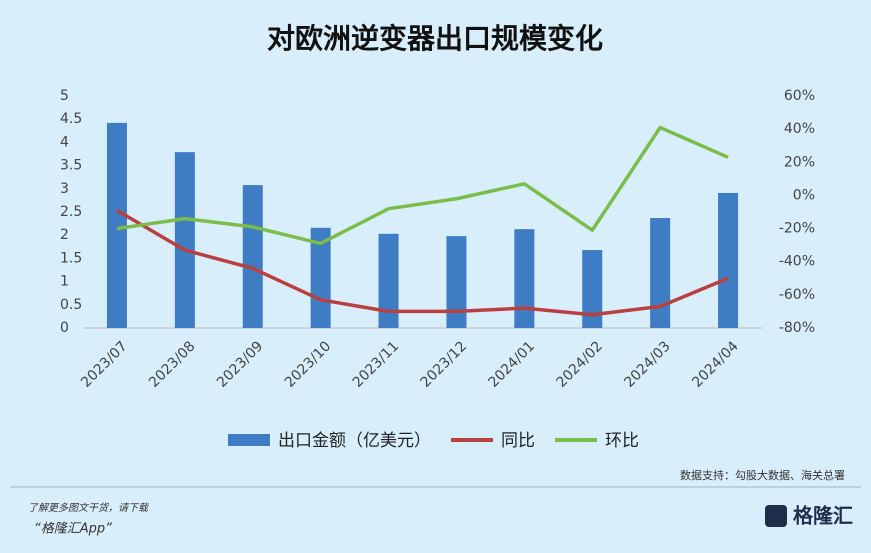 The width and height of the screenshot is (871, 553). I want to click on y-tick-label: 2, so click(64, 235).